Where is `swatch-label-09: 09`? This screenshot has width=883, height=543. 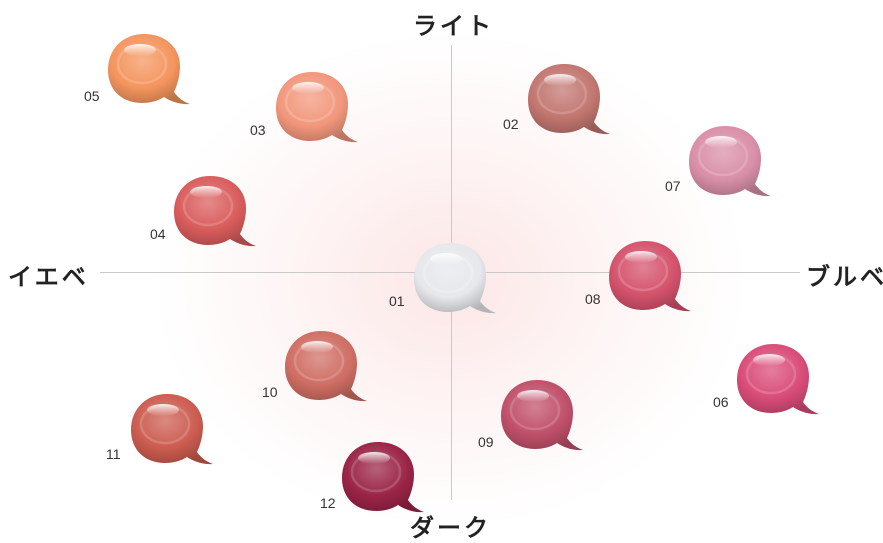 swatch-label-09: 09 is located at coordinates (486, 442).